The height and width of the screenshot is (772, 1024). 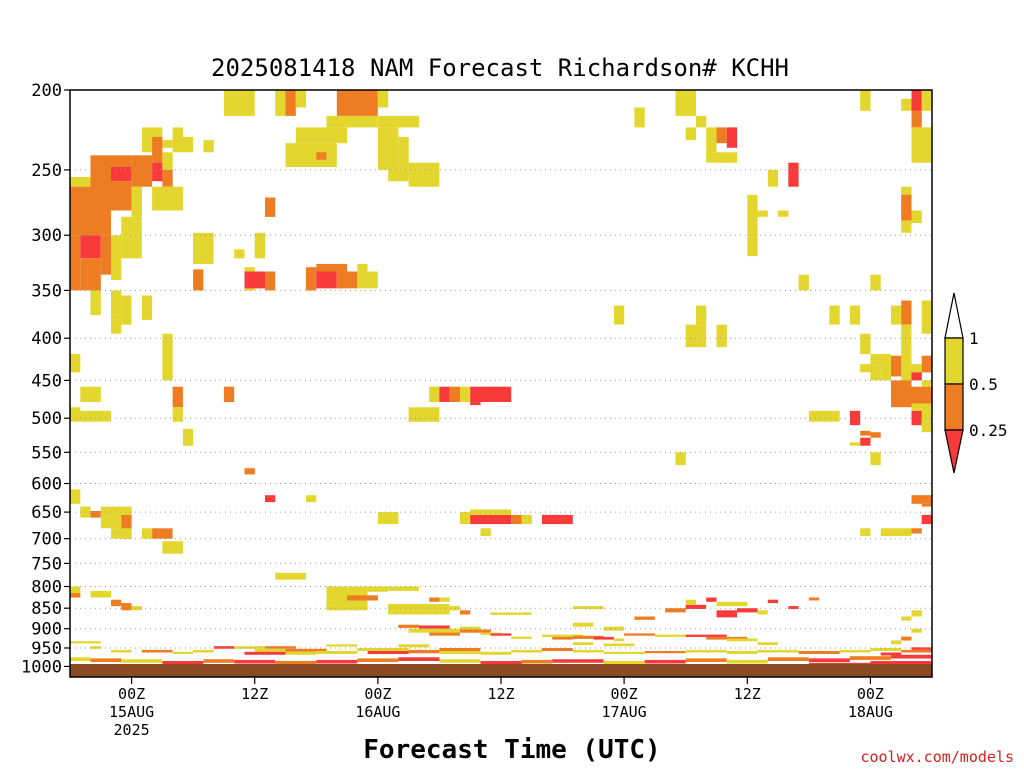 I want to click on x-tick-label: 12Z, so click(x=254, y=694).